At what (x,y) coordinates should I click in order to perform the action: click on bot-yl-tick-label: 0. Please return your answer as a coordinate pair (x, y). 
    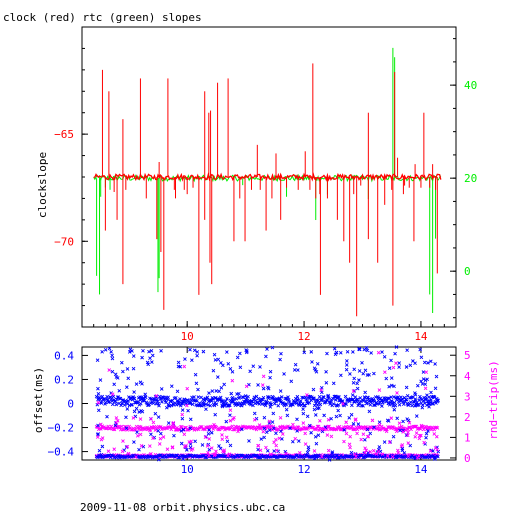
    Looking at the image, I should click on (70, 404).